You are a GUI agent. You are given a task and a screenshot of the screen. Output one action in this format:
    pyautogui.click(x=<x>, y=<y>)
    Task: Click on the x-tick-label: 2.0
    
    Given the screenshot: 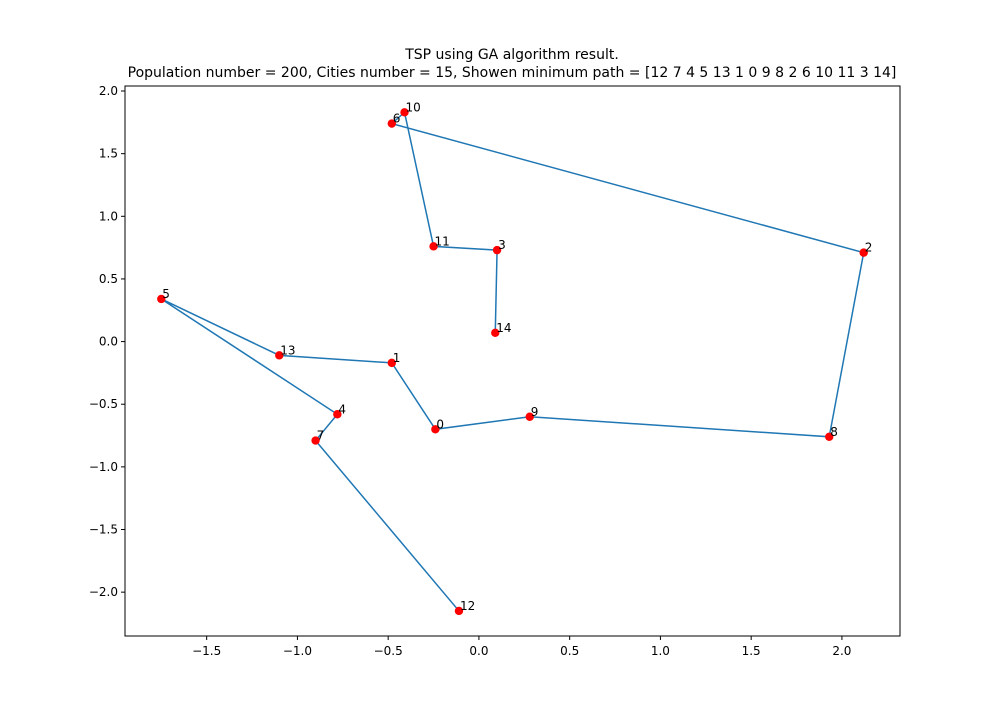 What is the action you would take?
    pyautogui.click(x=841, y=651)
    